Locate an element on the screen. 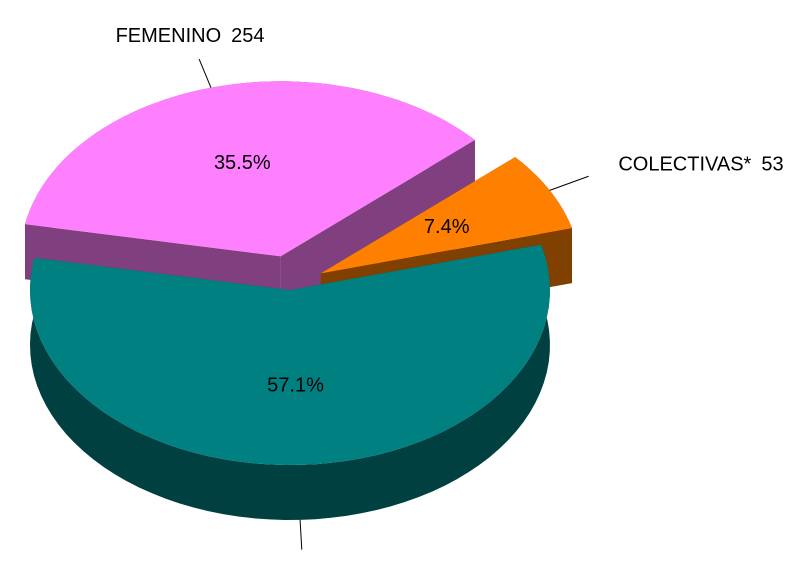  slice-label: FEMENINO 254 is located at coordinates (190, 36).